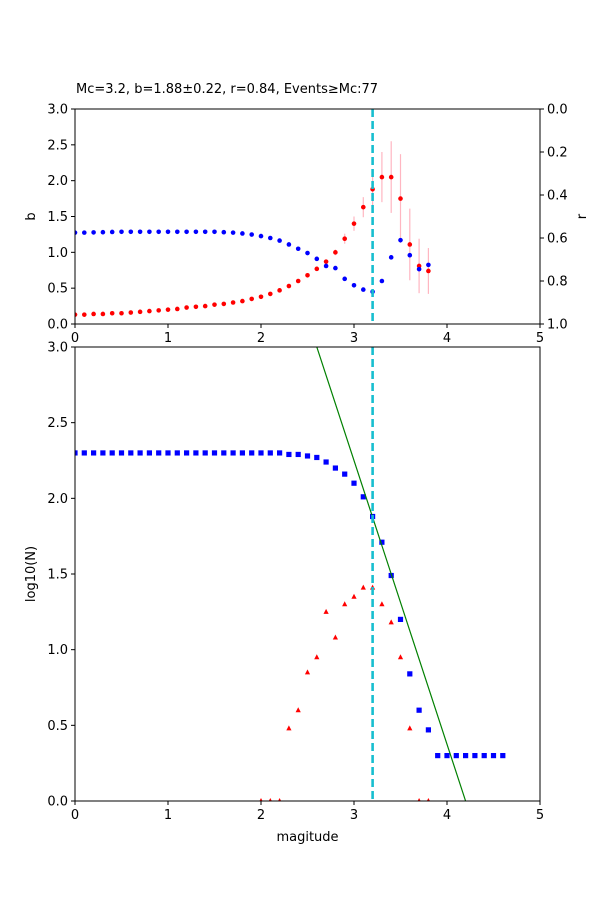 The width and height of the screenshot is (600, 900). Describe the element at coordinates (261, 815) in the screenshot. I see `x-tick-label: 2` at that location.